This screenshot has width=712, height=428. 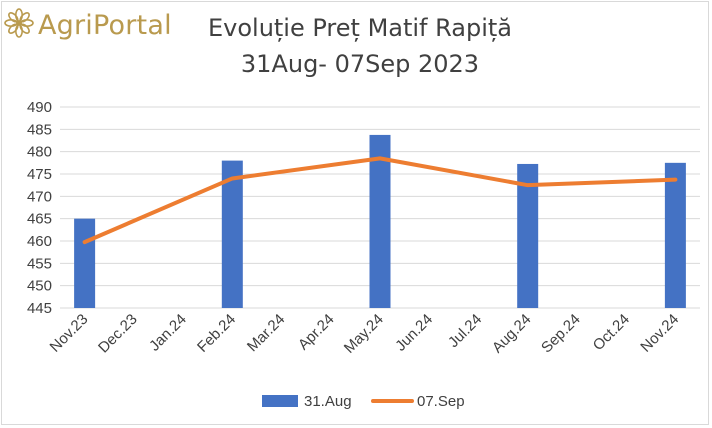 What do you see at coordinates (69, 333) in the screenshot?
I see `x-tick-label: Nov.23` at bounding box center [69, 333].